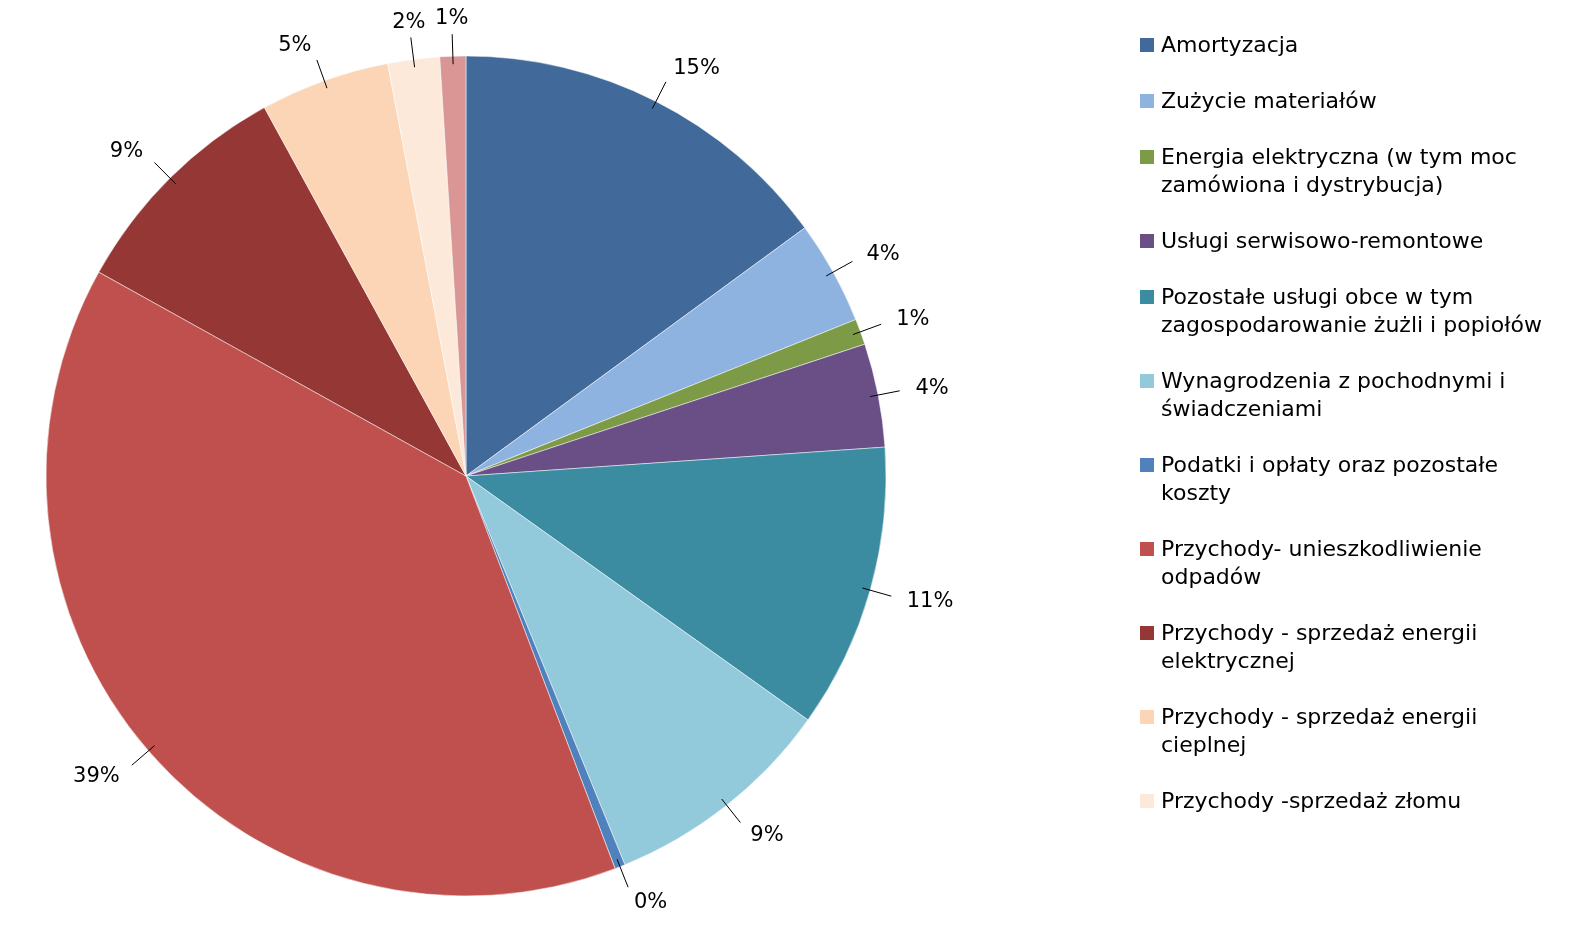  I want to click on legend-label: Zużycie materiałów, so click(1269, 100).